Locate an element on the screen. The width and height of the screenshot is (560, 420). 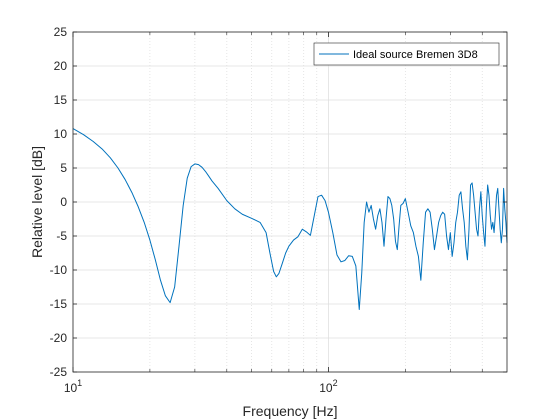
y-tick-label: 15 is located at coordinates (61, 100).